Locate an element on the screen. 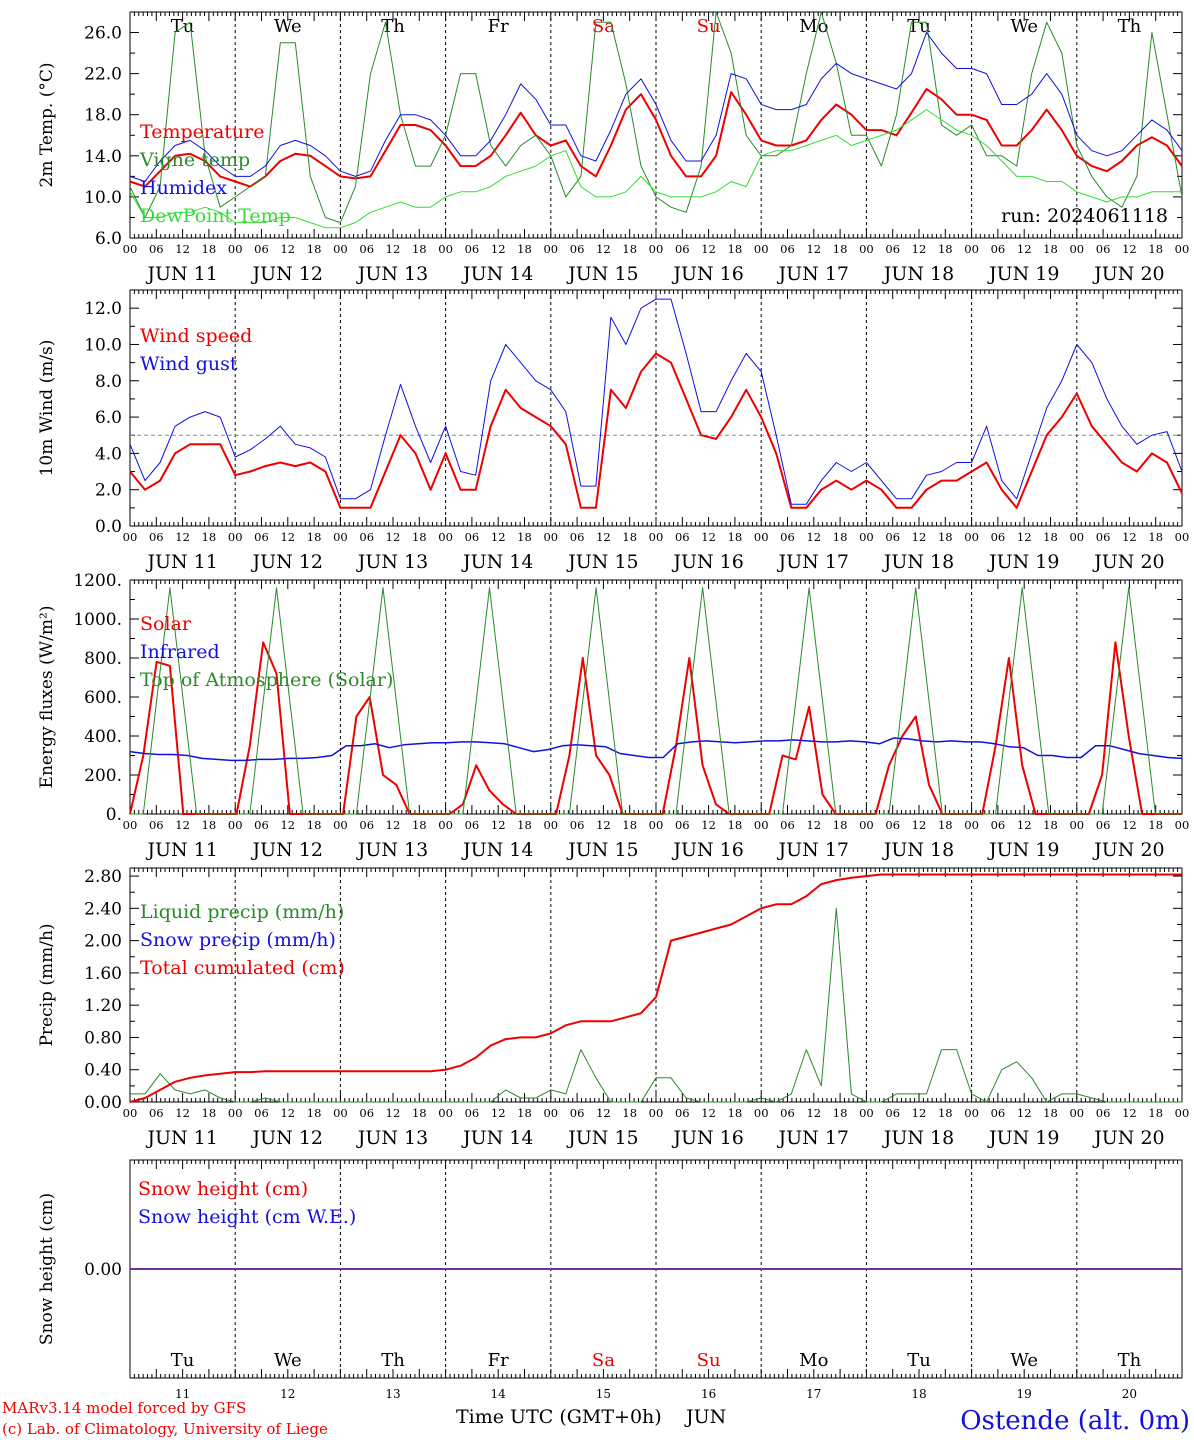  y-axis-label: 10m Wind (m/s) is located at coordinates (47, 408).